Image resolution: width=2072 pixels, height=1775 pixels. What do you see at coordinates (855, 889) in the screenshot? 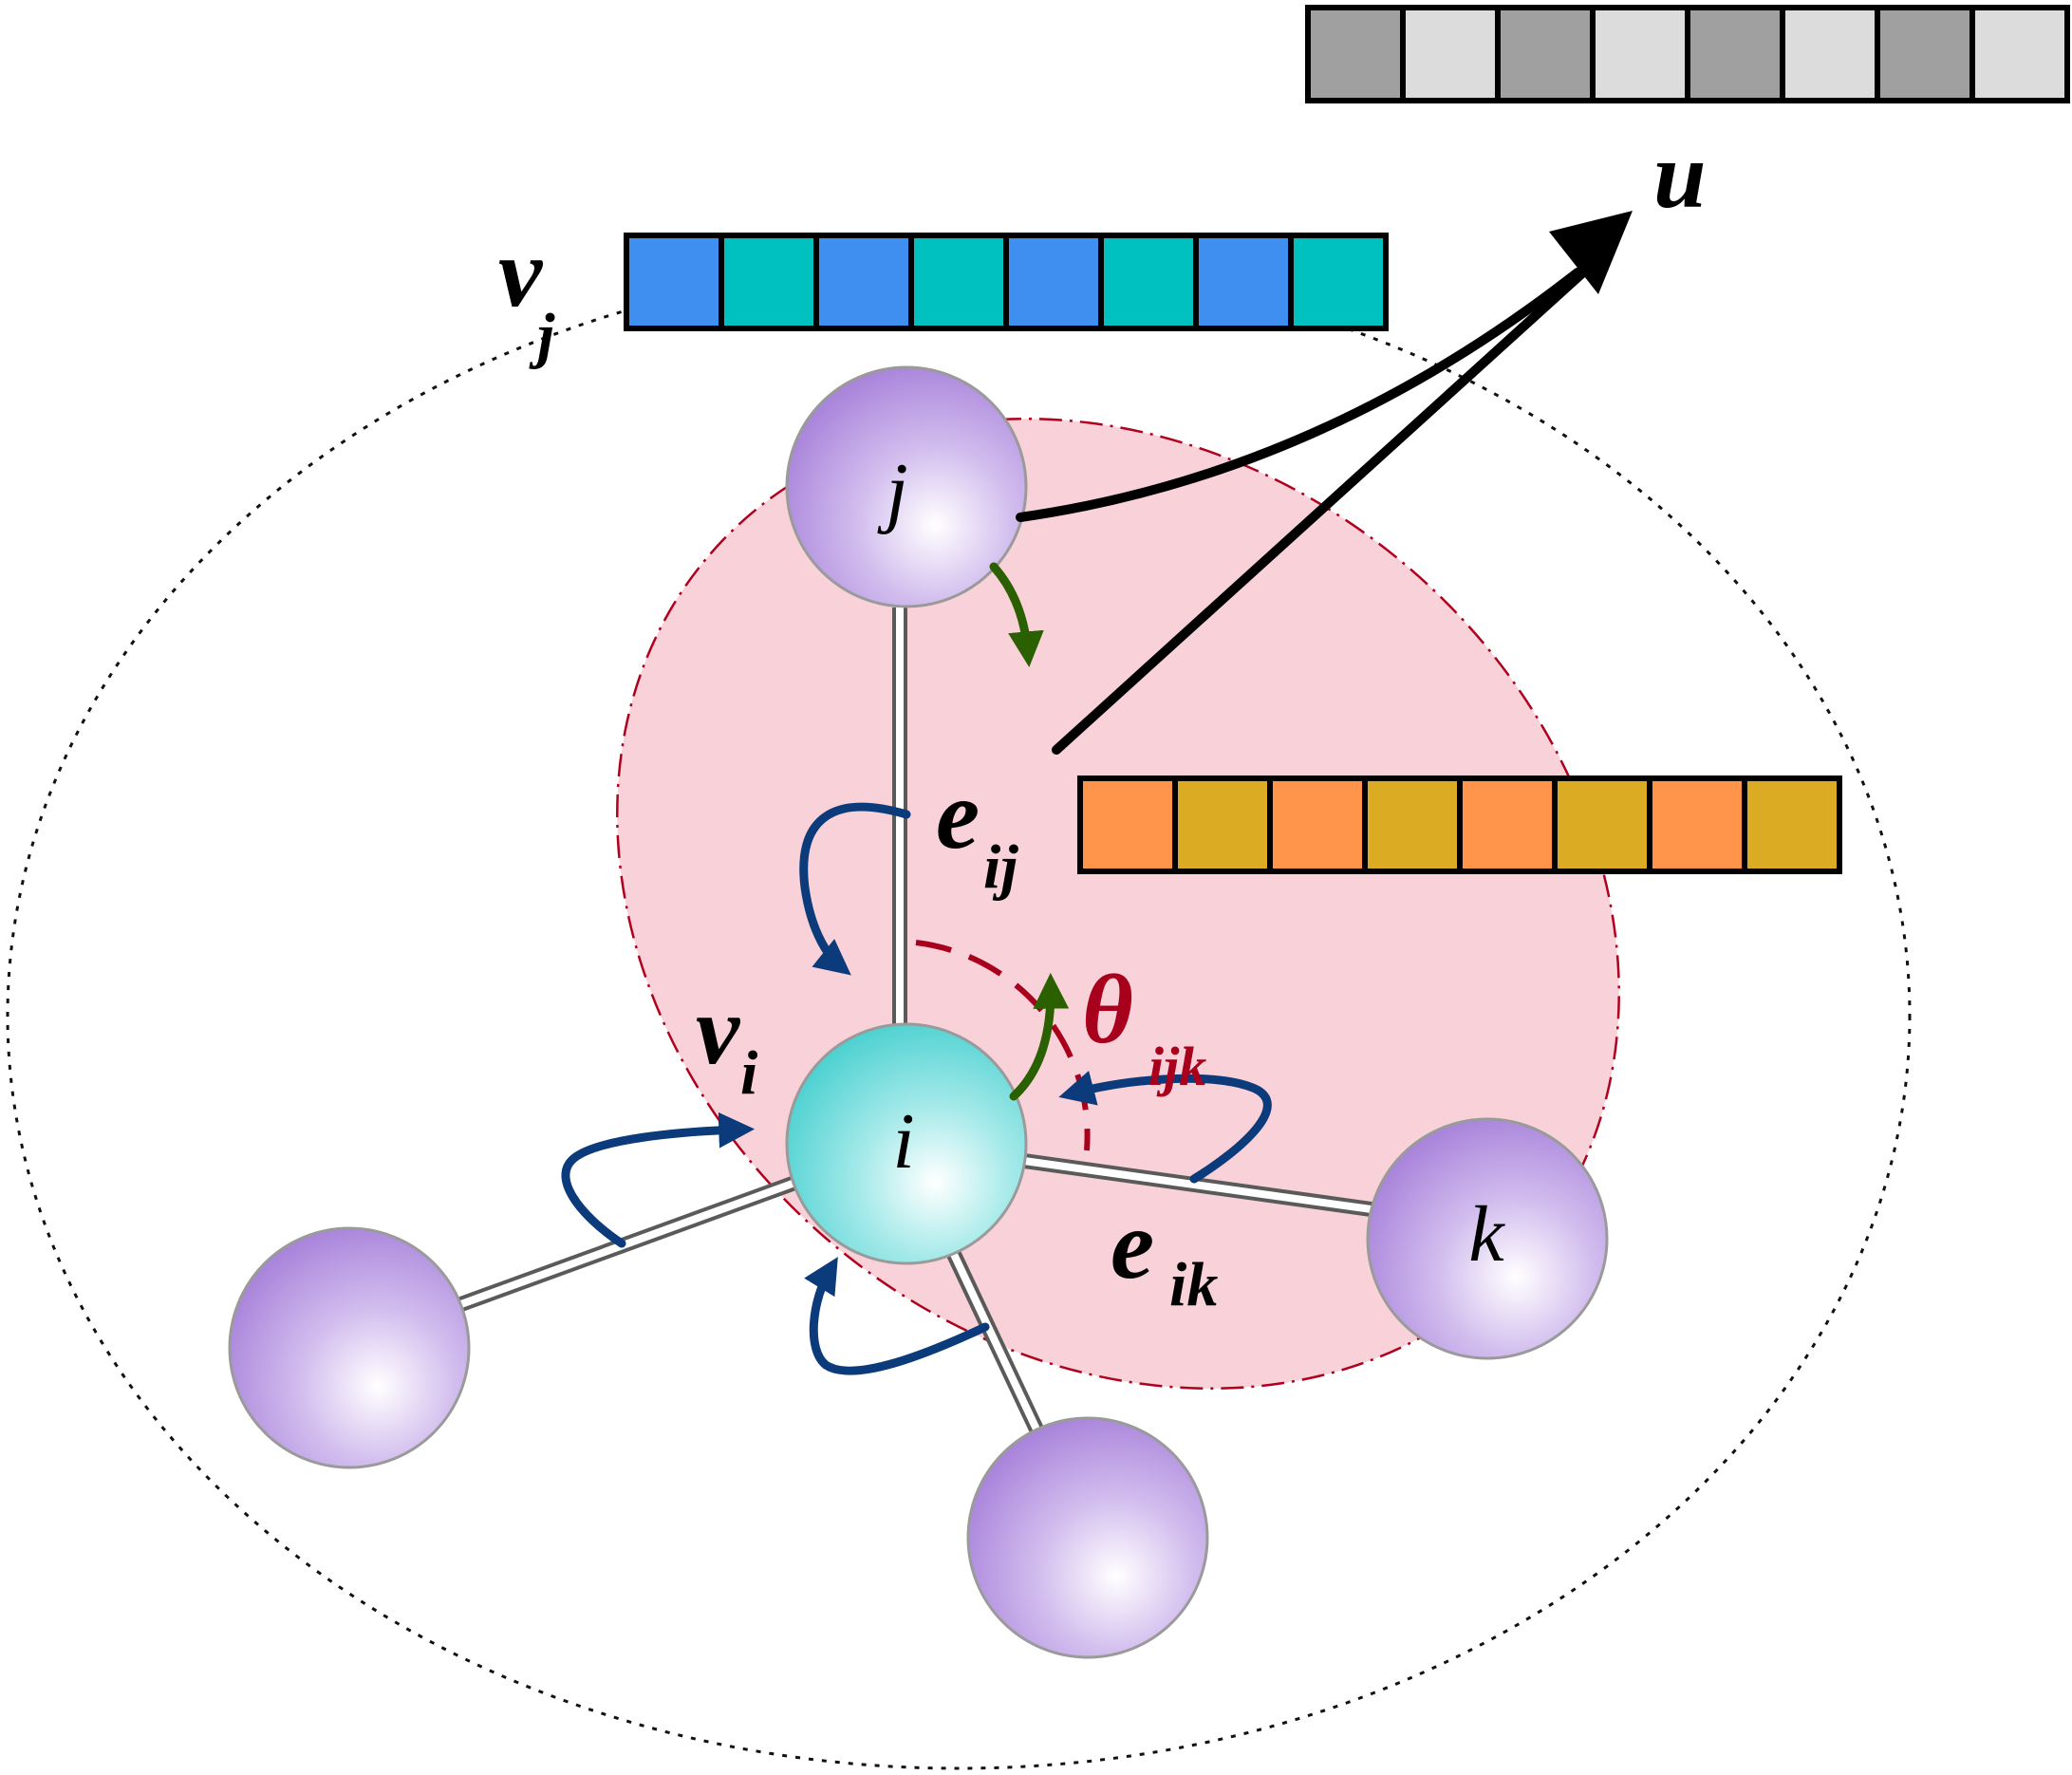
I see `blue-arrow-from-eij` at bounding box center [855, 889].